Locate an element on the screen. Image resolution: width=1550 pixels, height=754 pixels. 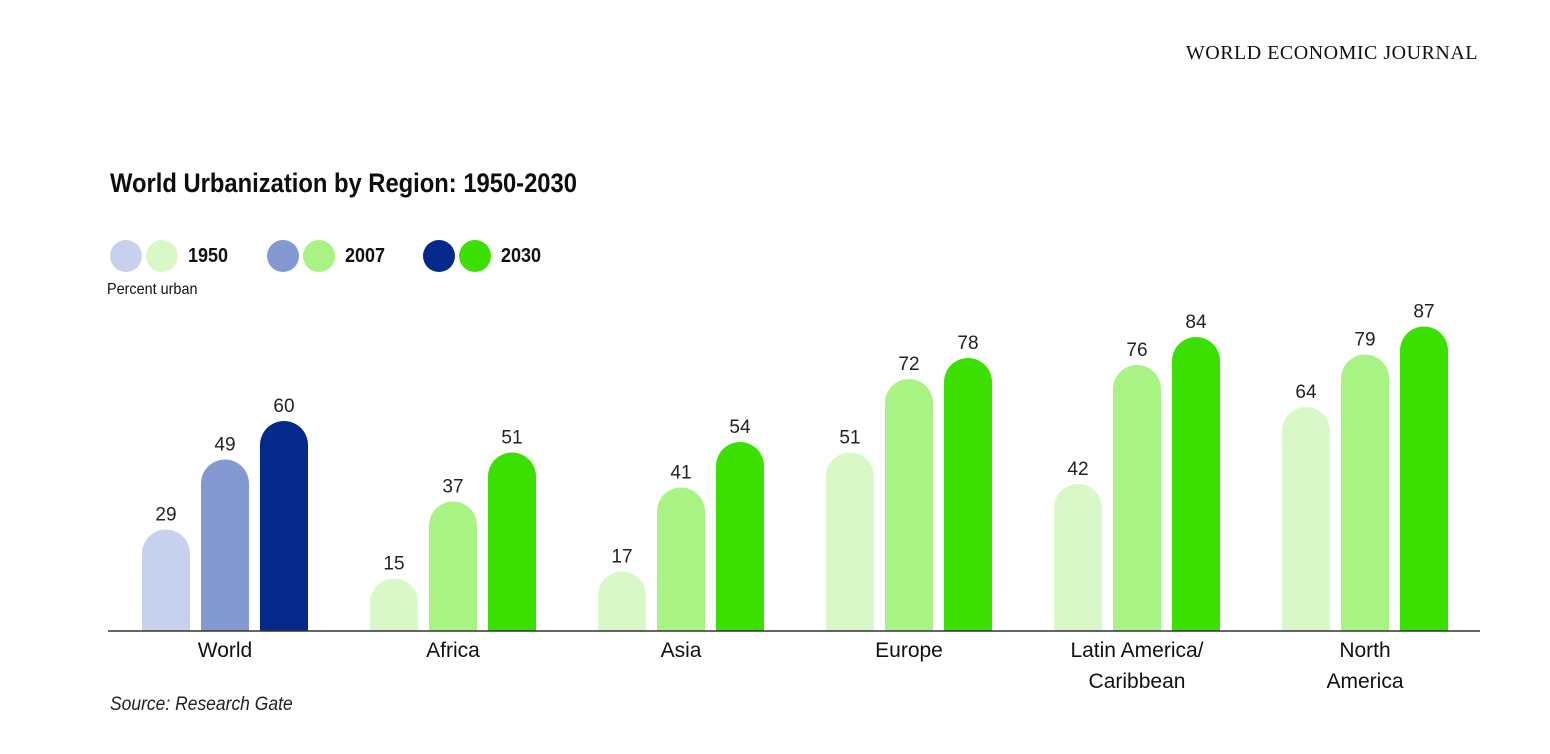
legend-label-2007: 2007 is located at coordinates (364, 255).